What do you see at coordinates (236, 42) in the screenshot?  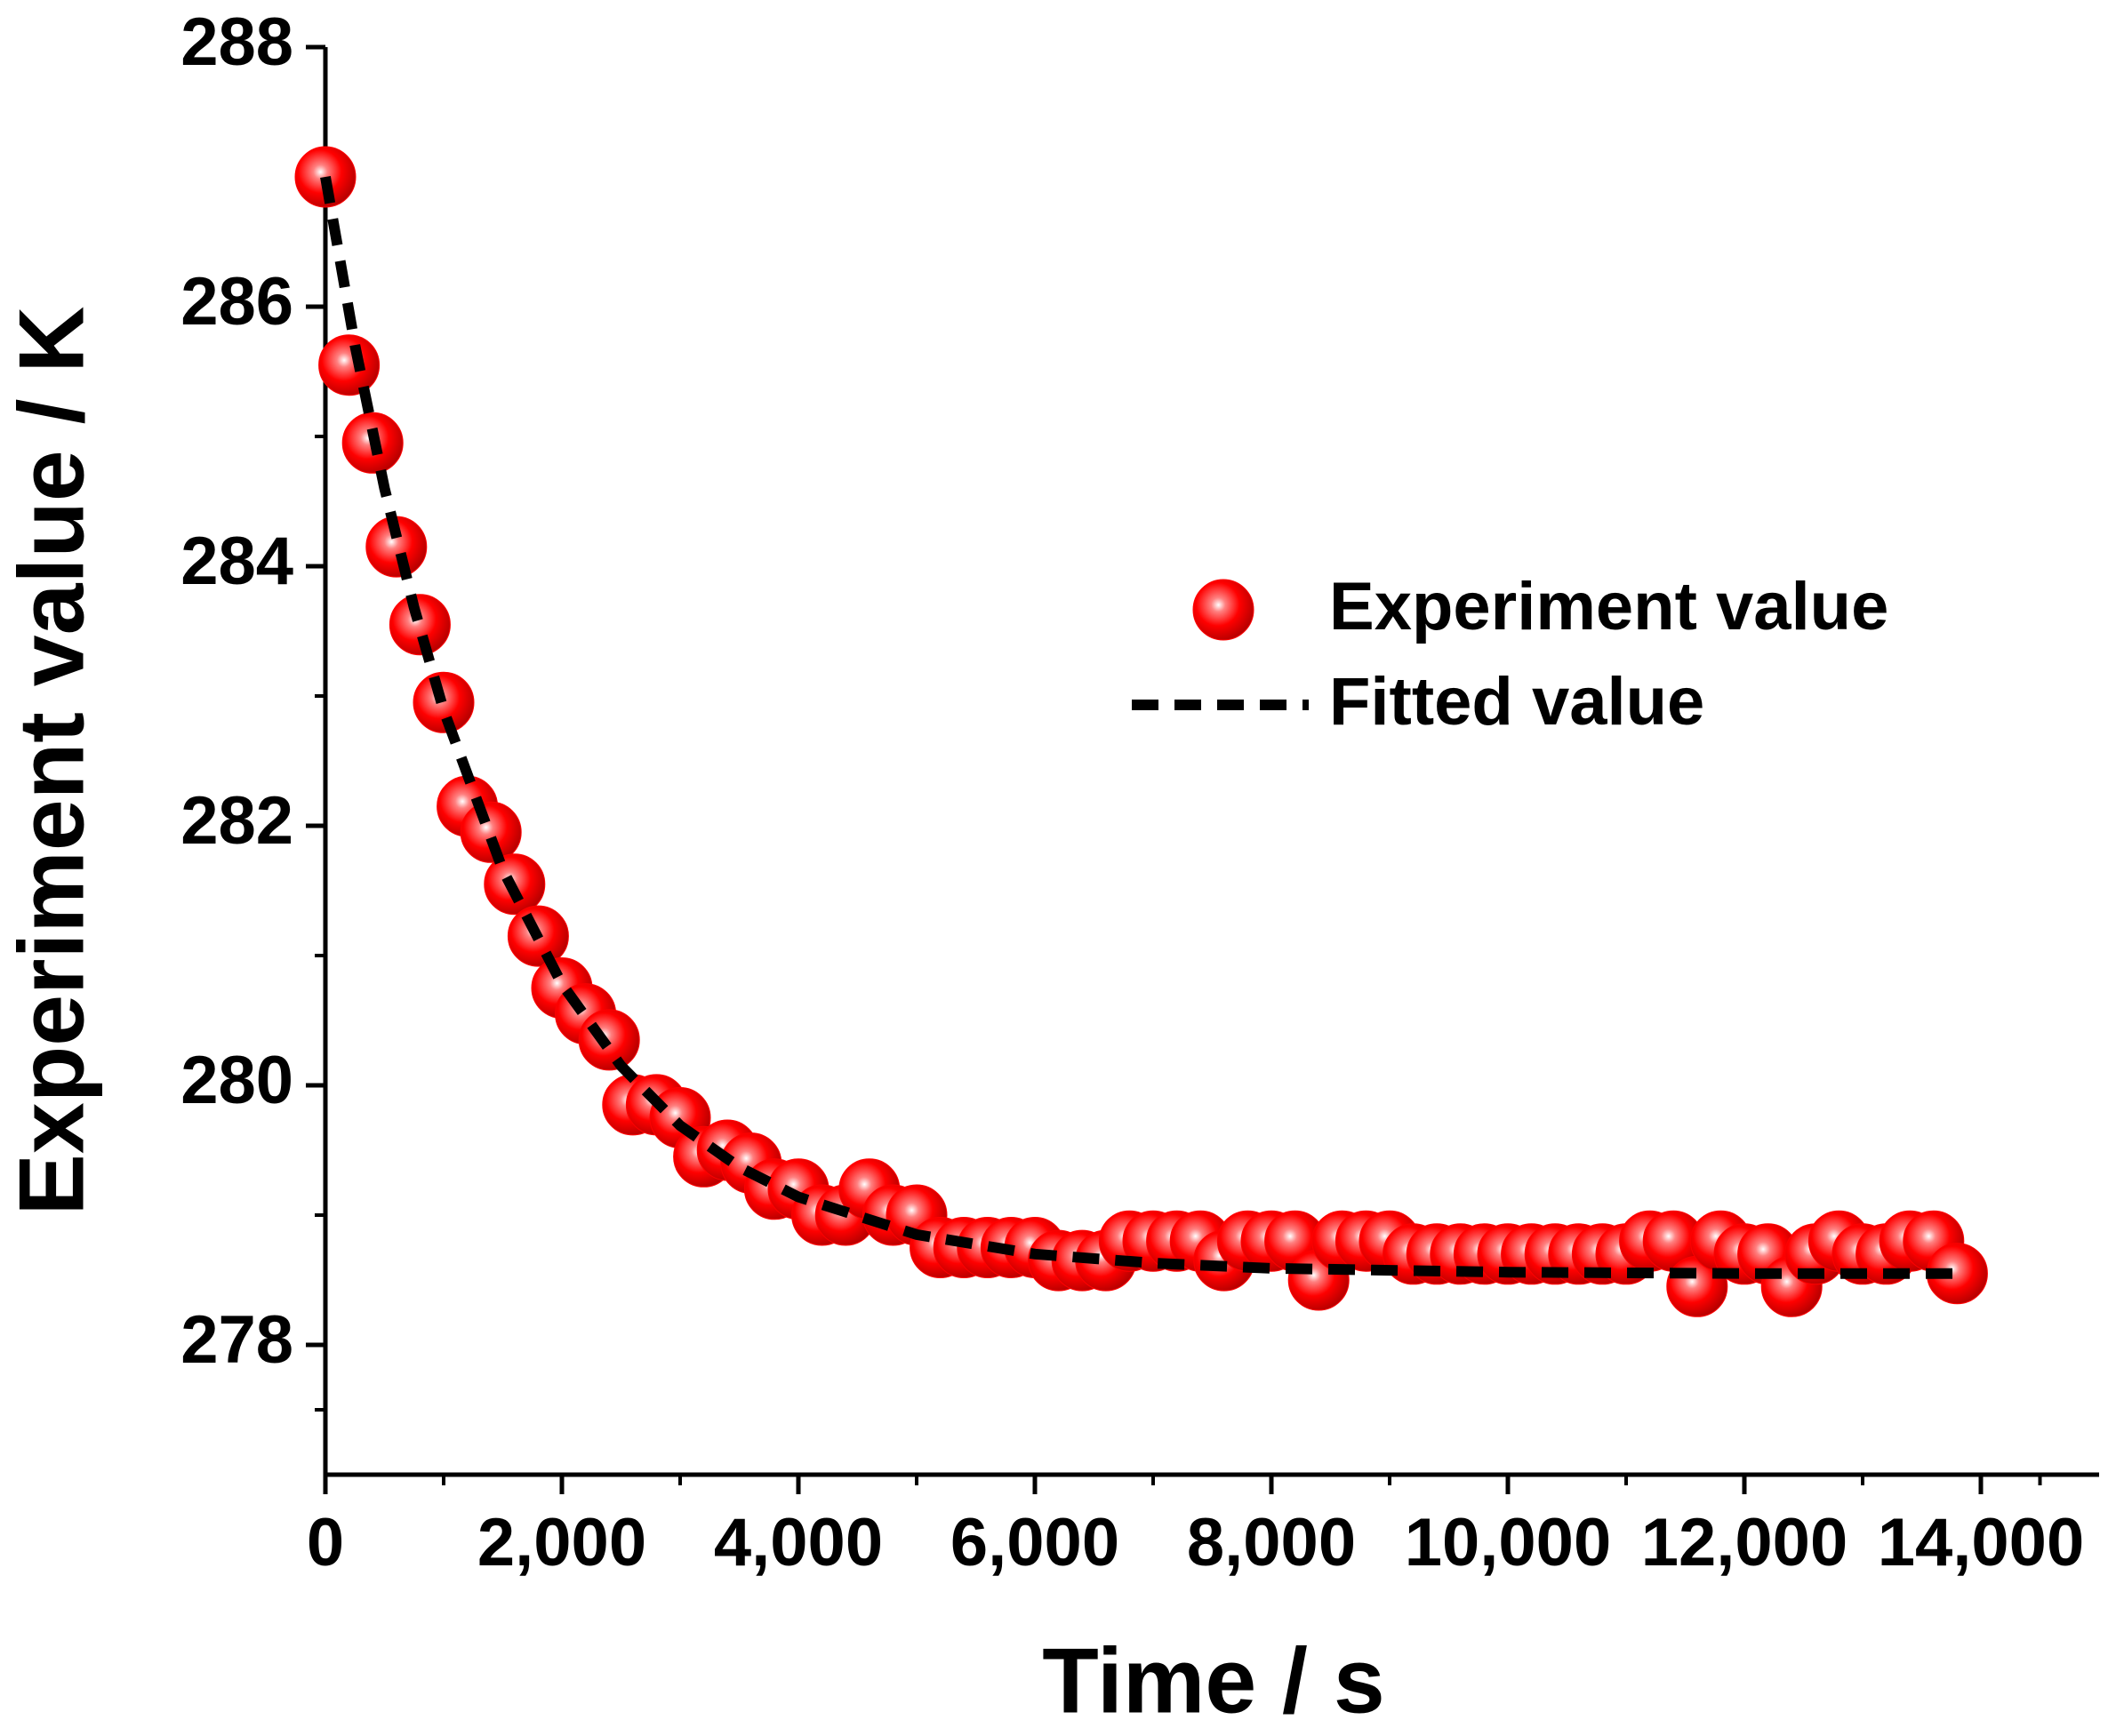 I see `y-tick-label: 288` at bounding box center [236, 42].